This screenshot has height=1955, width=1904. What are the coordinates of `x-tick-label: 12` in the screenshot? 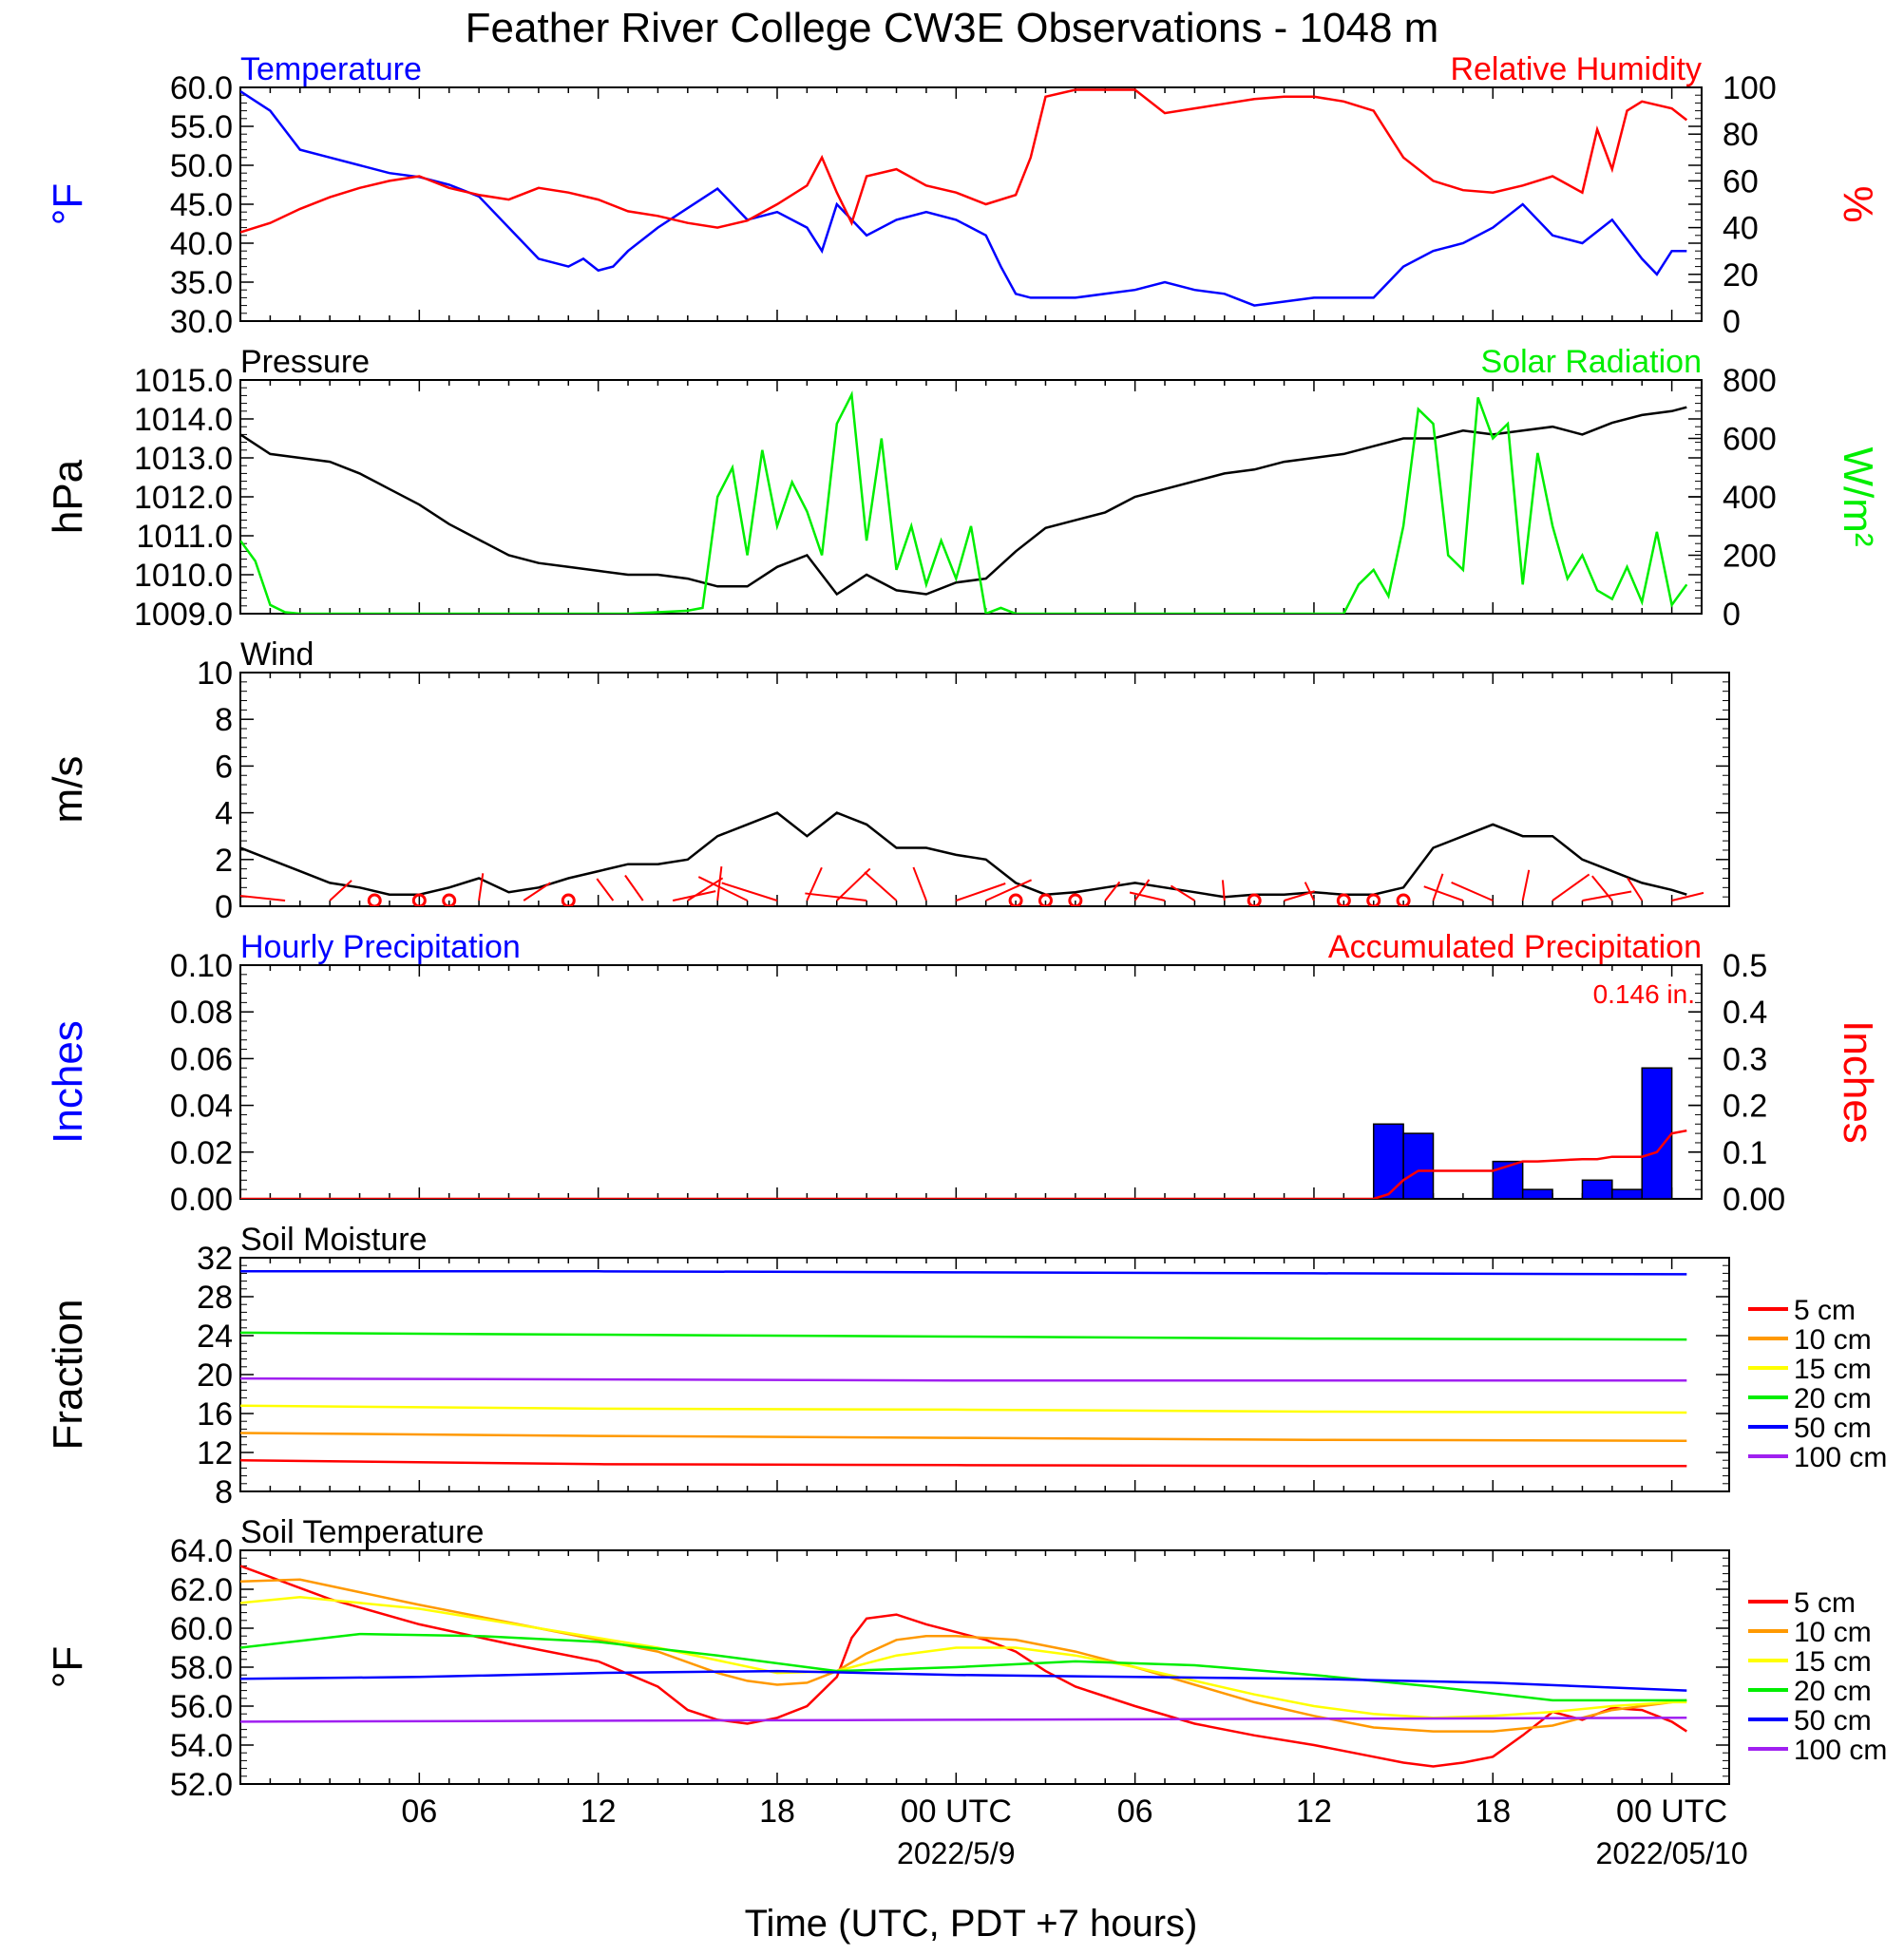 It's located at (599, 1812).